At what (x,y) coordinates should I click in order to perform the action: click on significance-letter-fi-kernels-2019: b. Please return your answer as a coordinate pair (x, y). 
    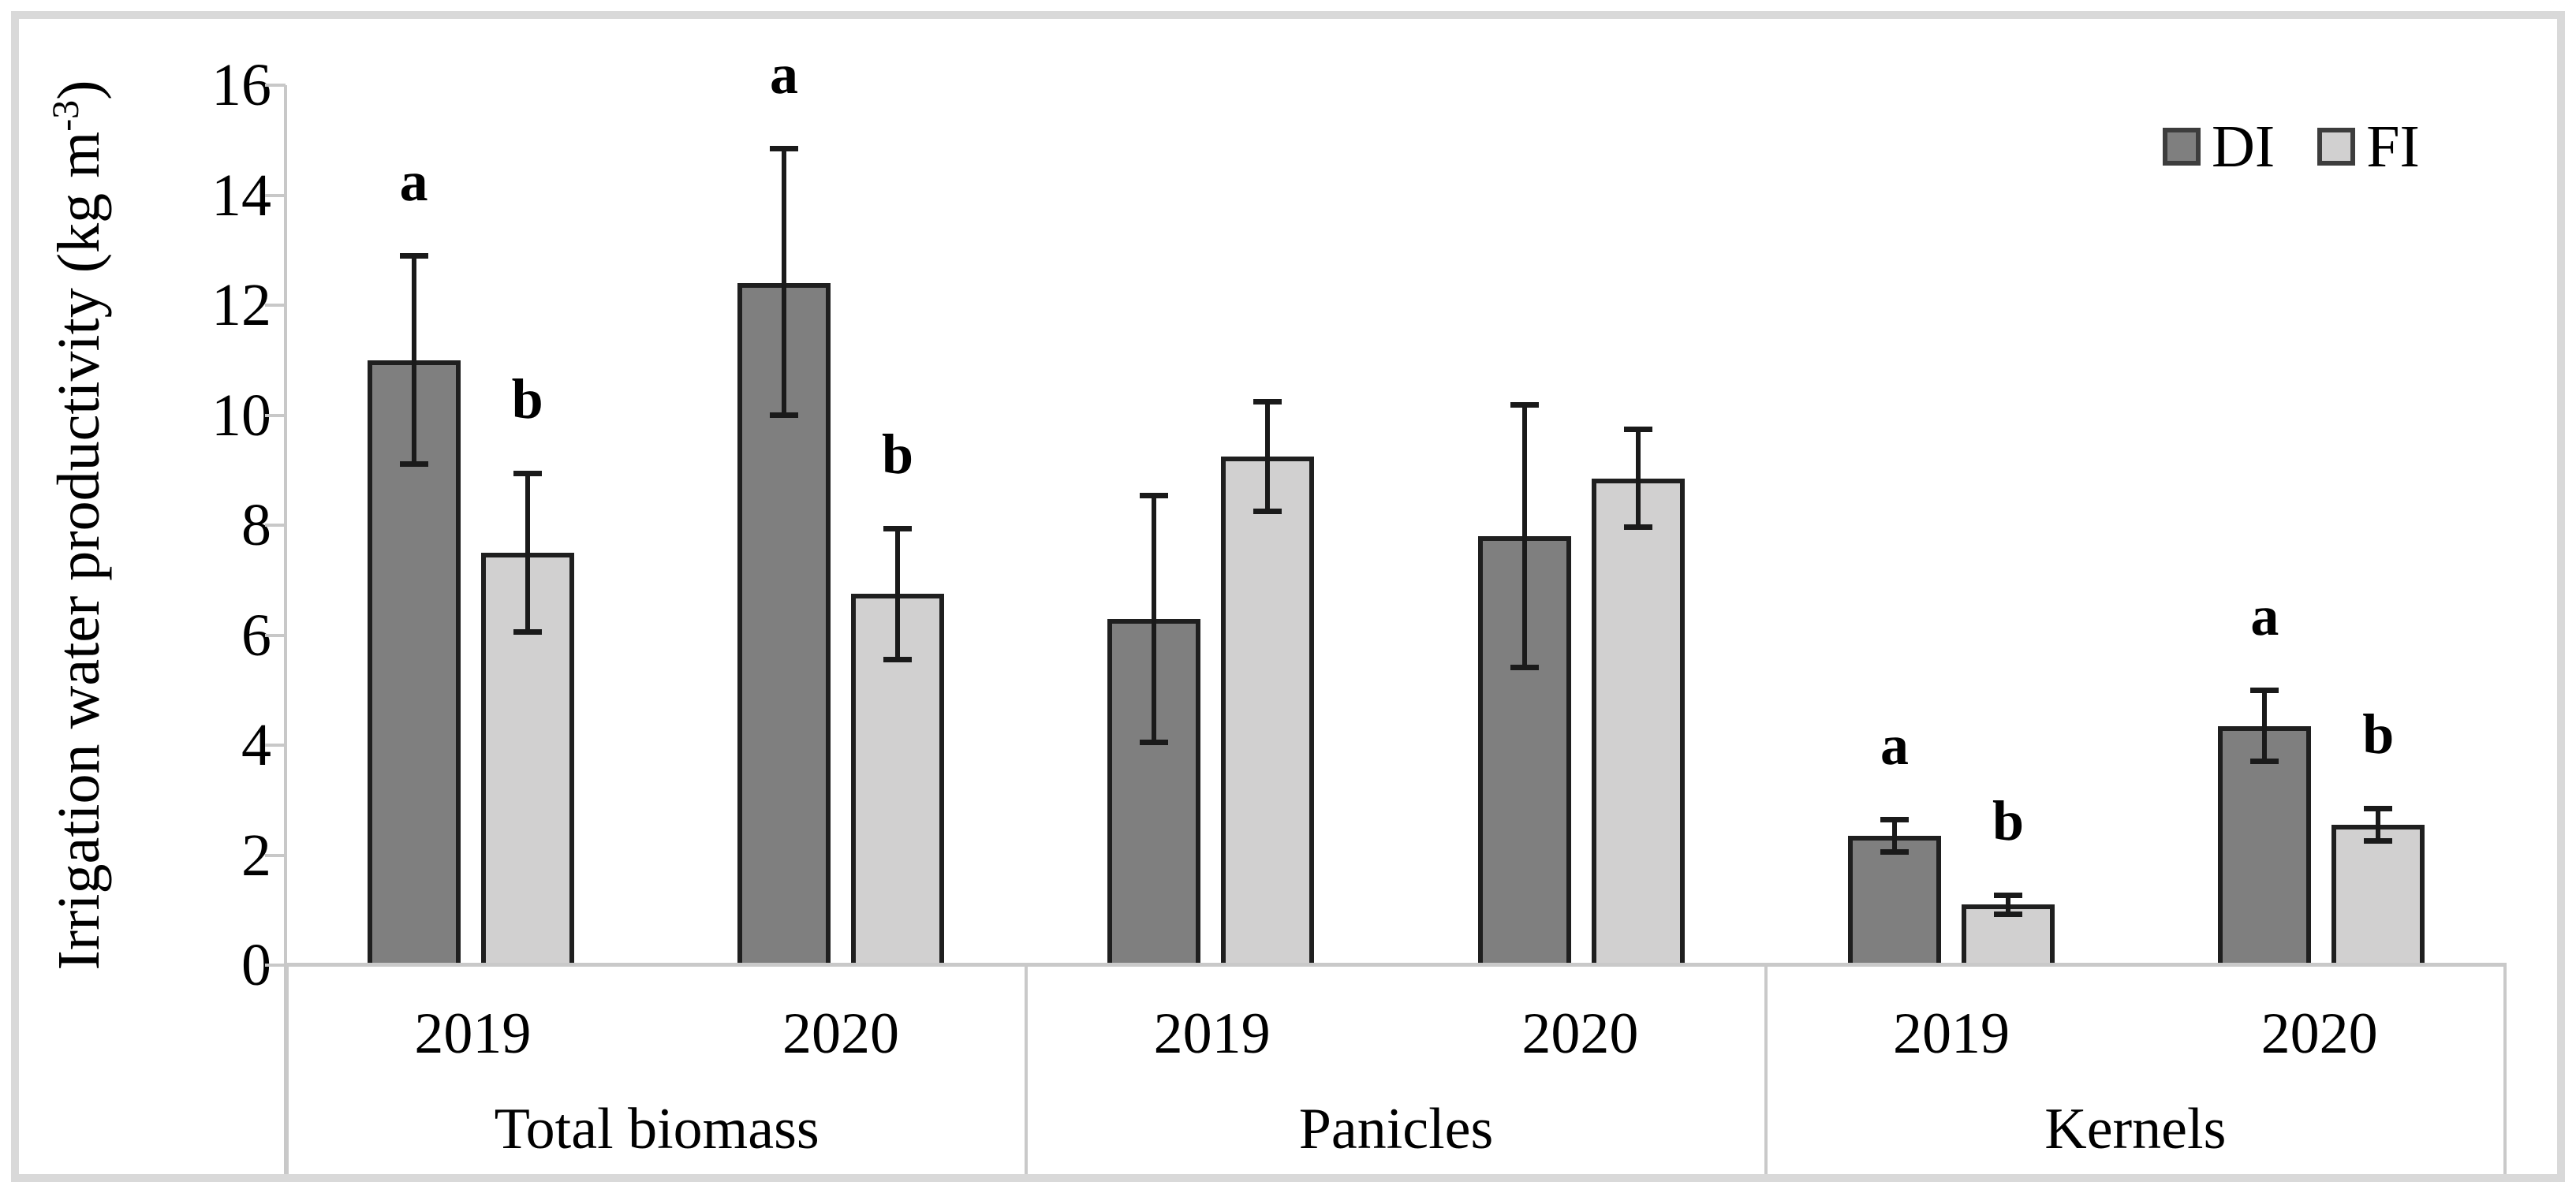
    Looking at the image, I should click on (2008, 820).